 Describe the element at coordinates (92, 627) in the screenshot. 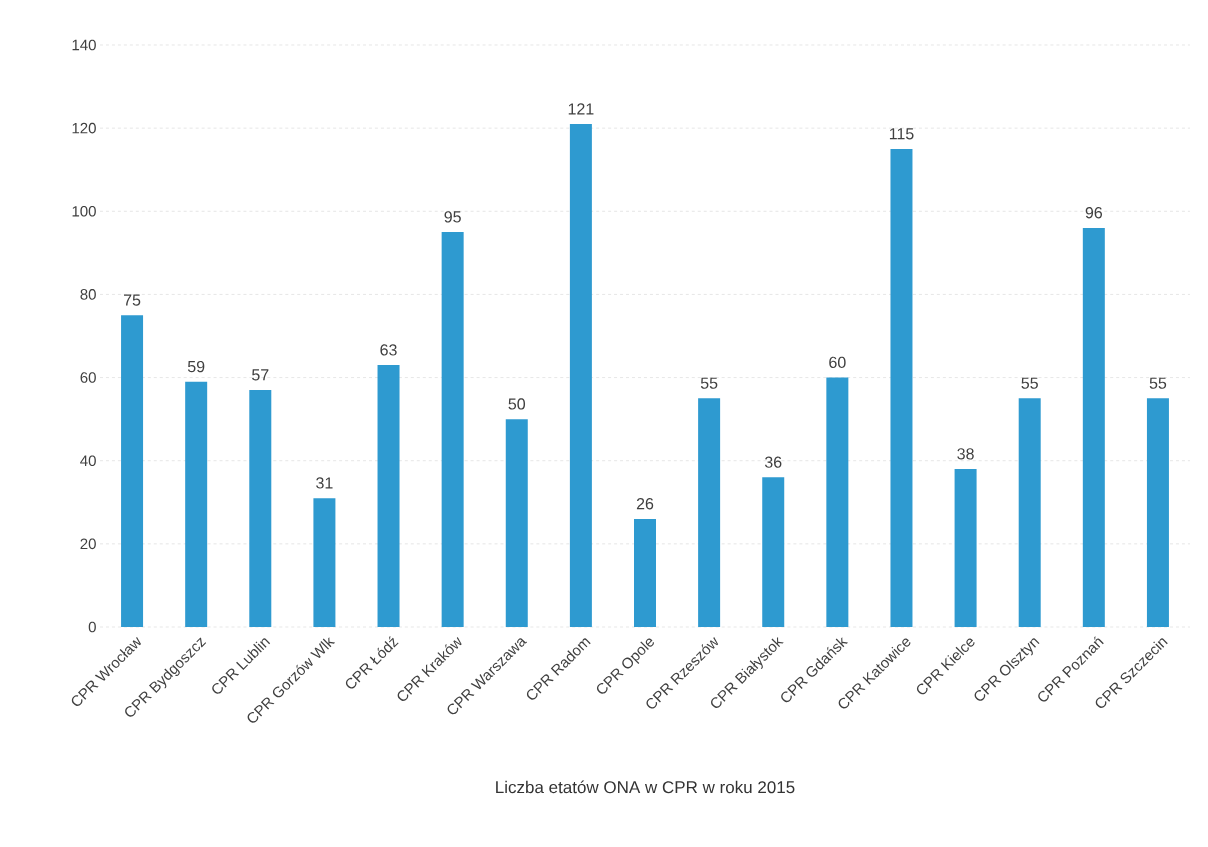

I see `y-tick-label: 0` at that location.